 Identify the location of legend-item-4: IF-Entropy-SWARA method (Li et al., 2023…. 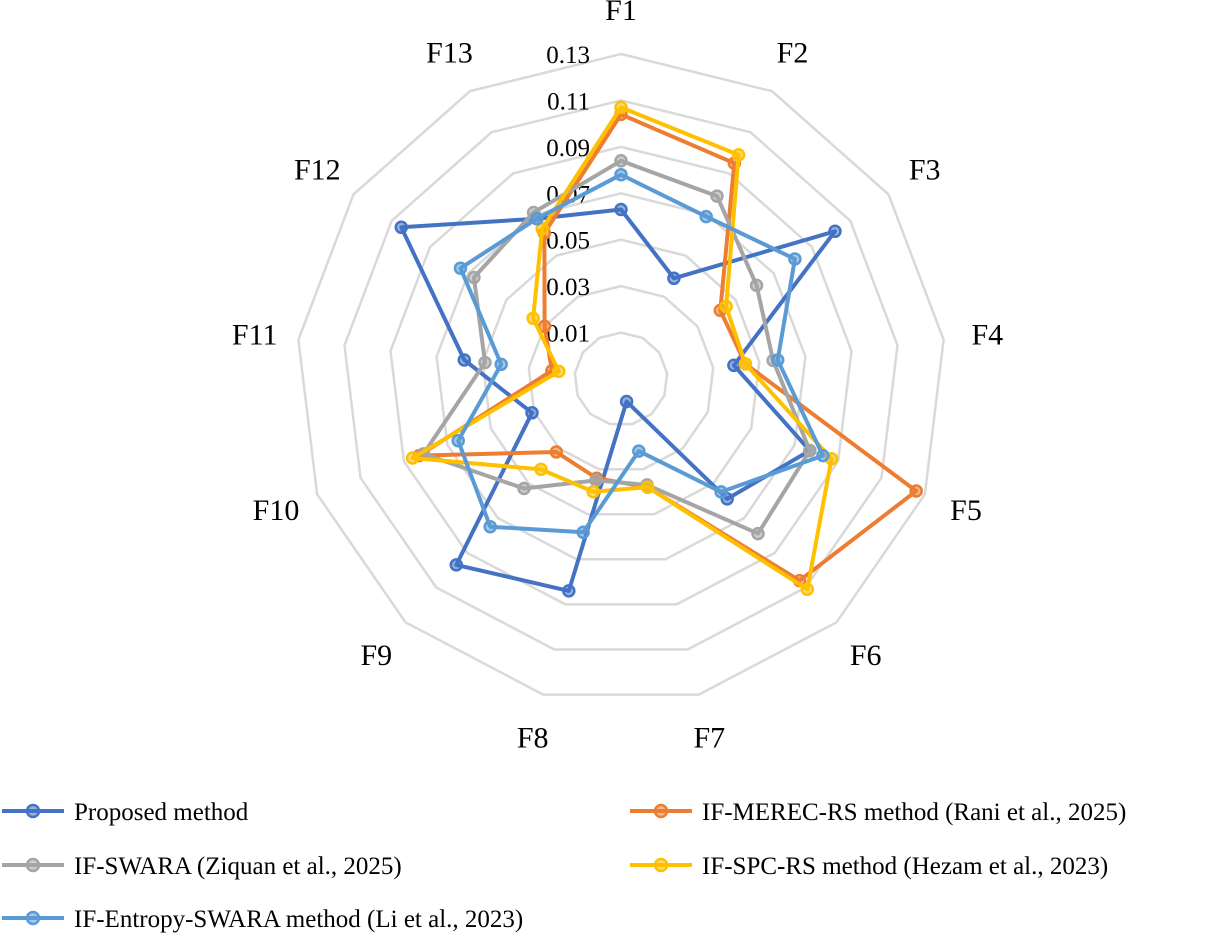
(262, 919).